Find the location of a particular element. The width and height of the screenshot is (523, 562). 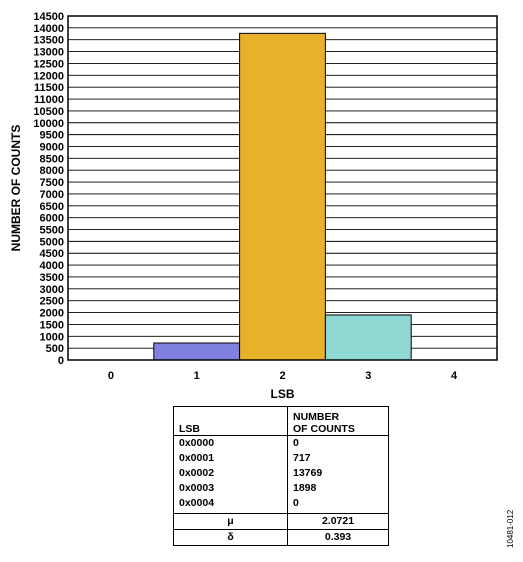

header-counts-line1: NUMBER is located at coordinates (316, 417).